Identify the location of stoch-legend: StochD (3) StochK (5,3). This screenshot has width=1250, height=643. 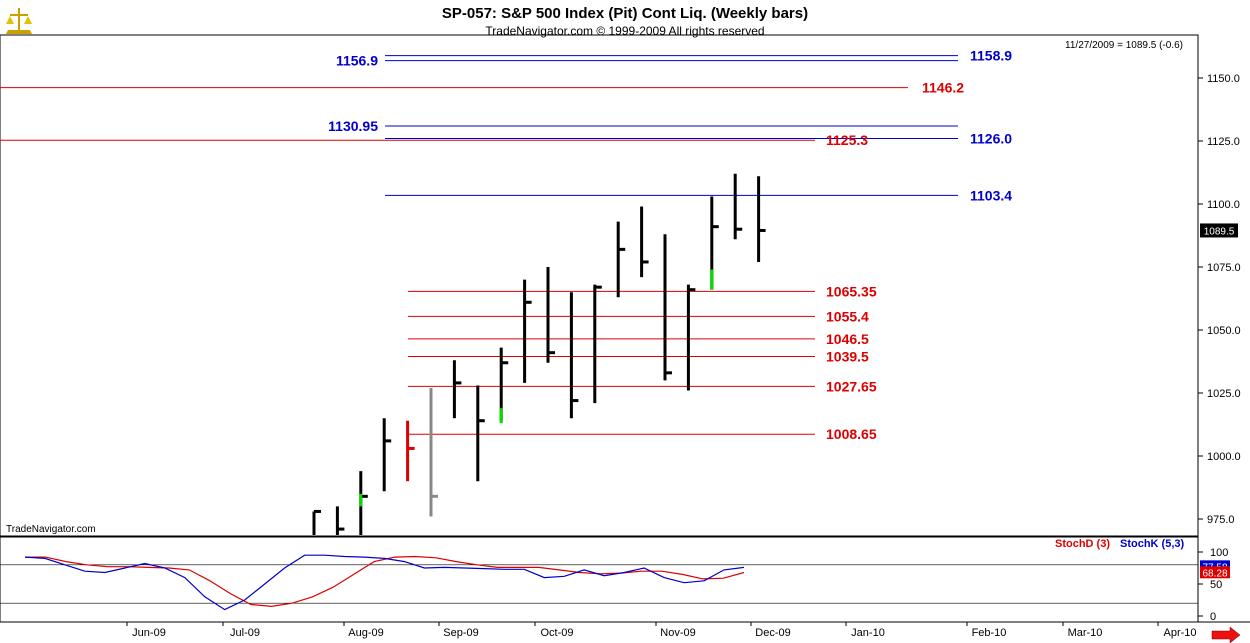
(1120, 544).